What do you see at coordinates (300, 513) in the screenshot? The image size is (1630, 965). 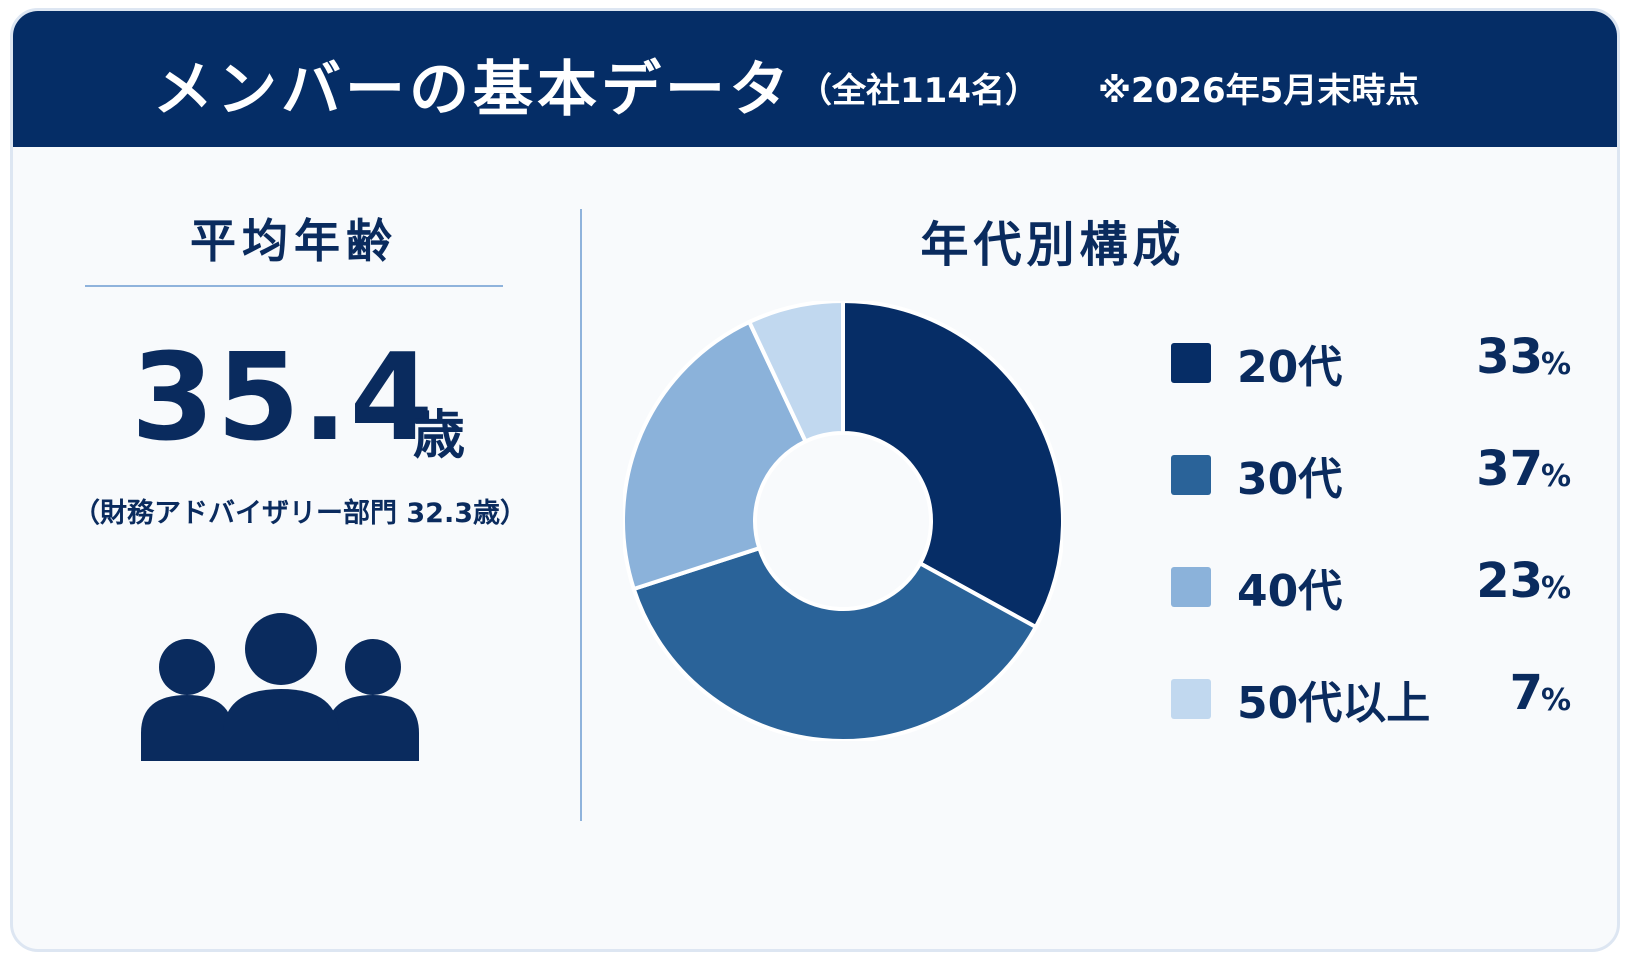 I see `average-age-note: （財務アドバイザリー部門 32.3歳）` at bounding box center [300, 513].